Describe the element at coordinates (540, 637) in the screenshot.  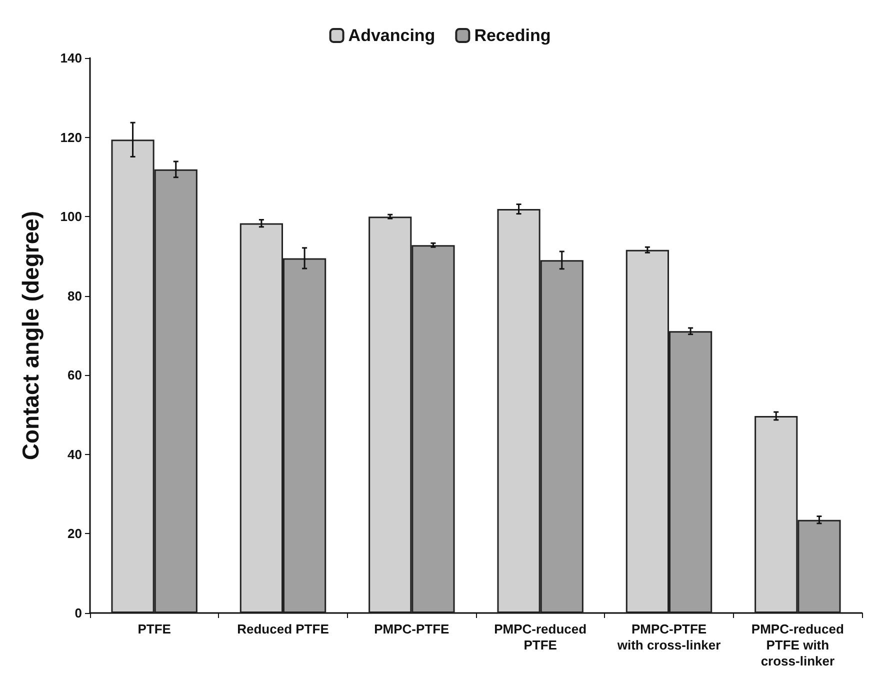
I see `x-tick-label: PMPC-reduced PTFE` at that location.